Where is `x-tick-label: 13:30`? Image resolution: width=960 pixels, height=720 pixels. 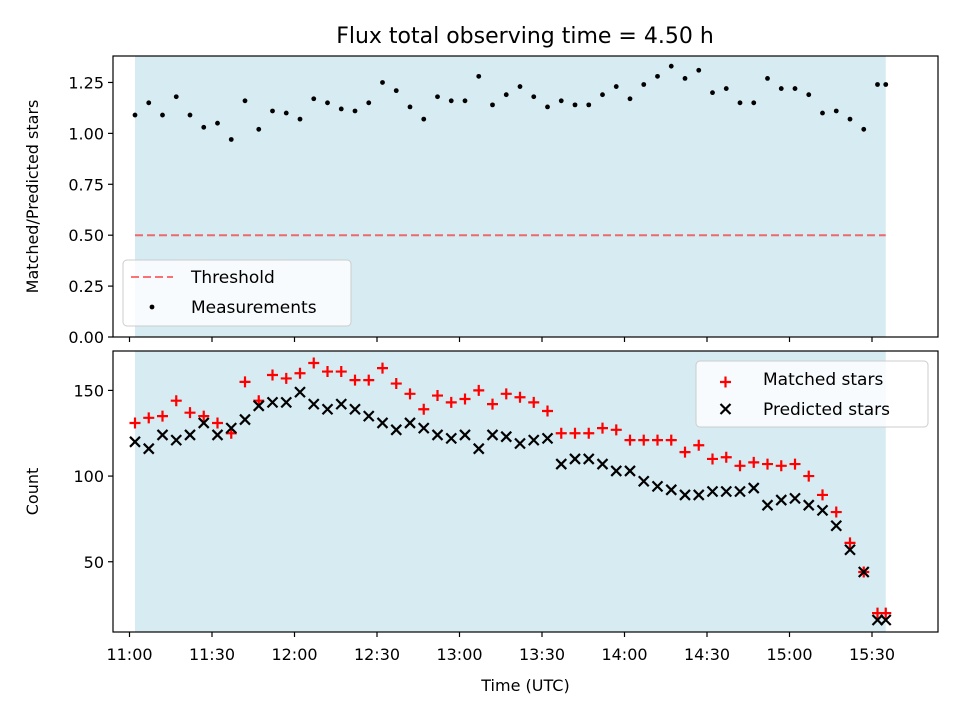
x-tick-label: 13:30 is located at coordinates (542, 654).